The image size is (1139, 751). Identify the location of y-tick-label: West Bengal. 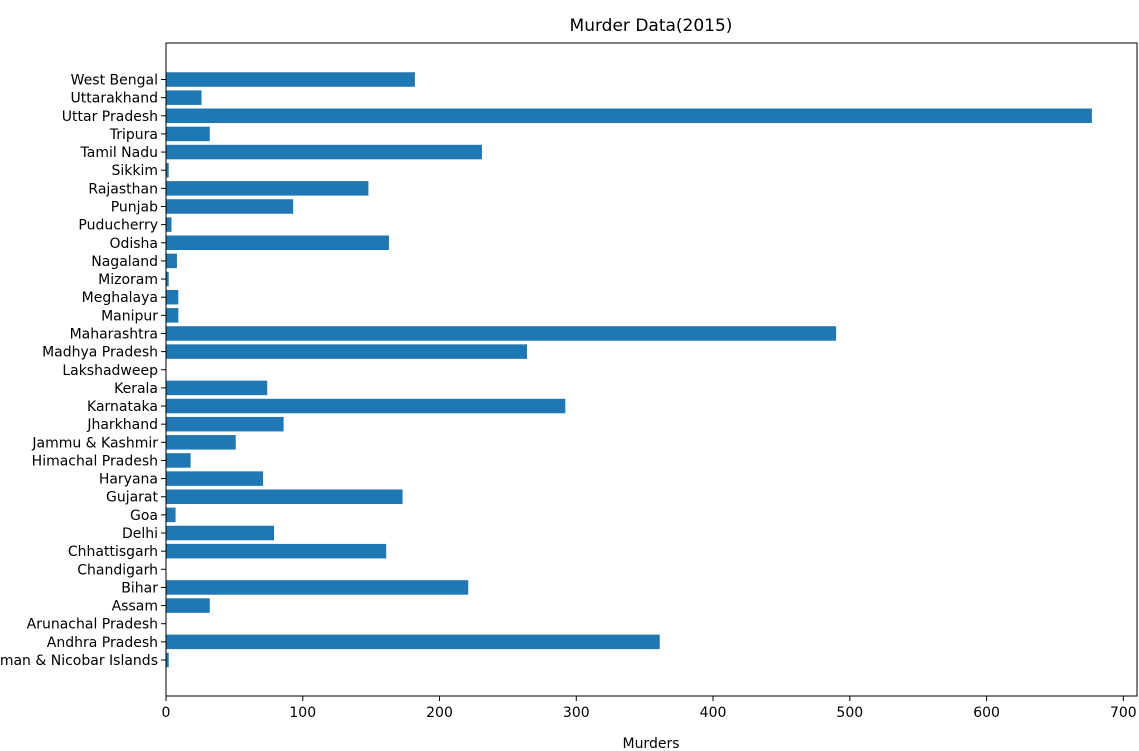
(114, 81).